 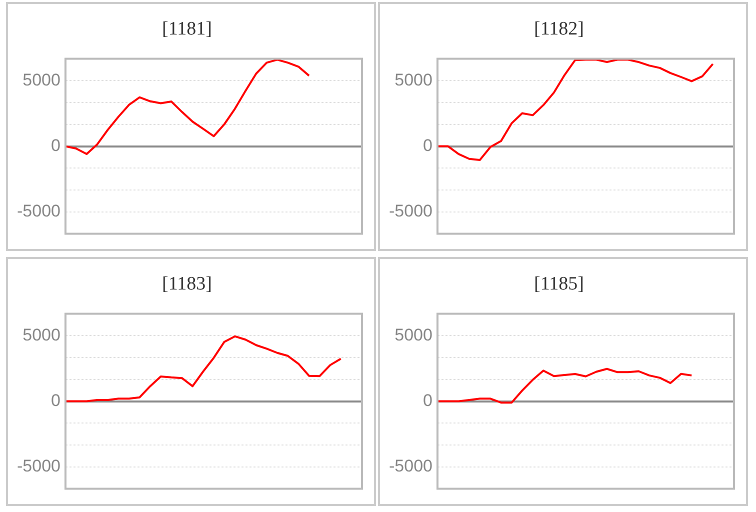 What do you see at coordinates (187, 29) in the screenshot?
I see `chart-title: [1181]` at bounding box center [187, 29].